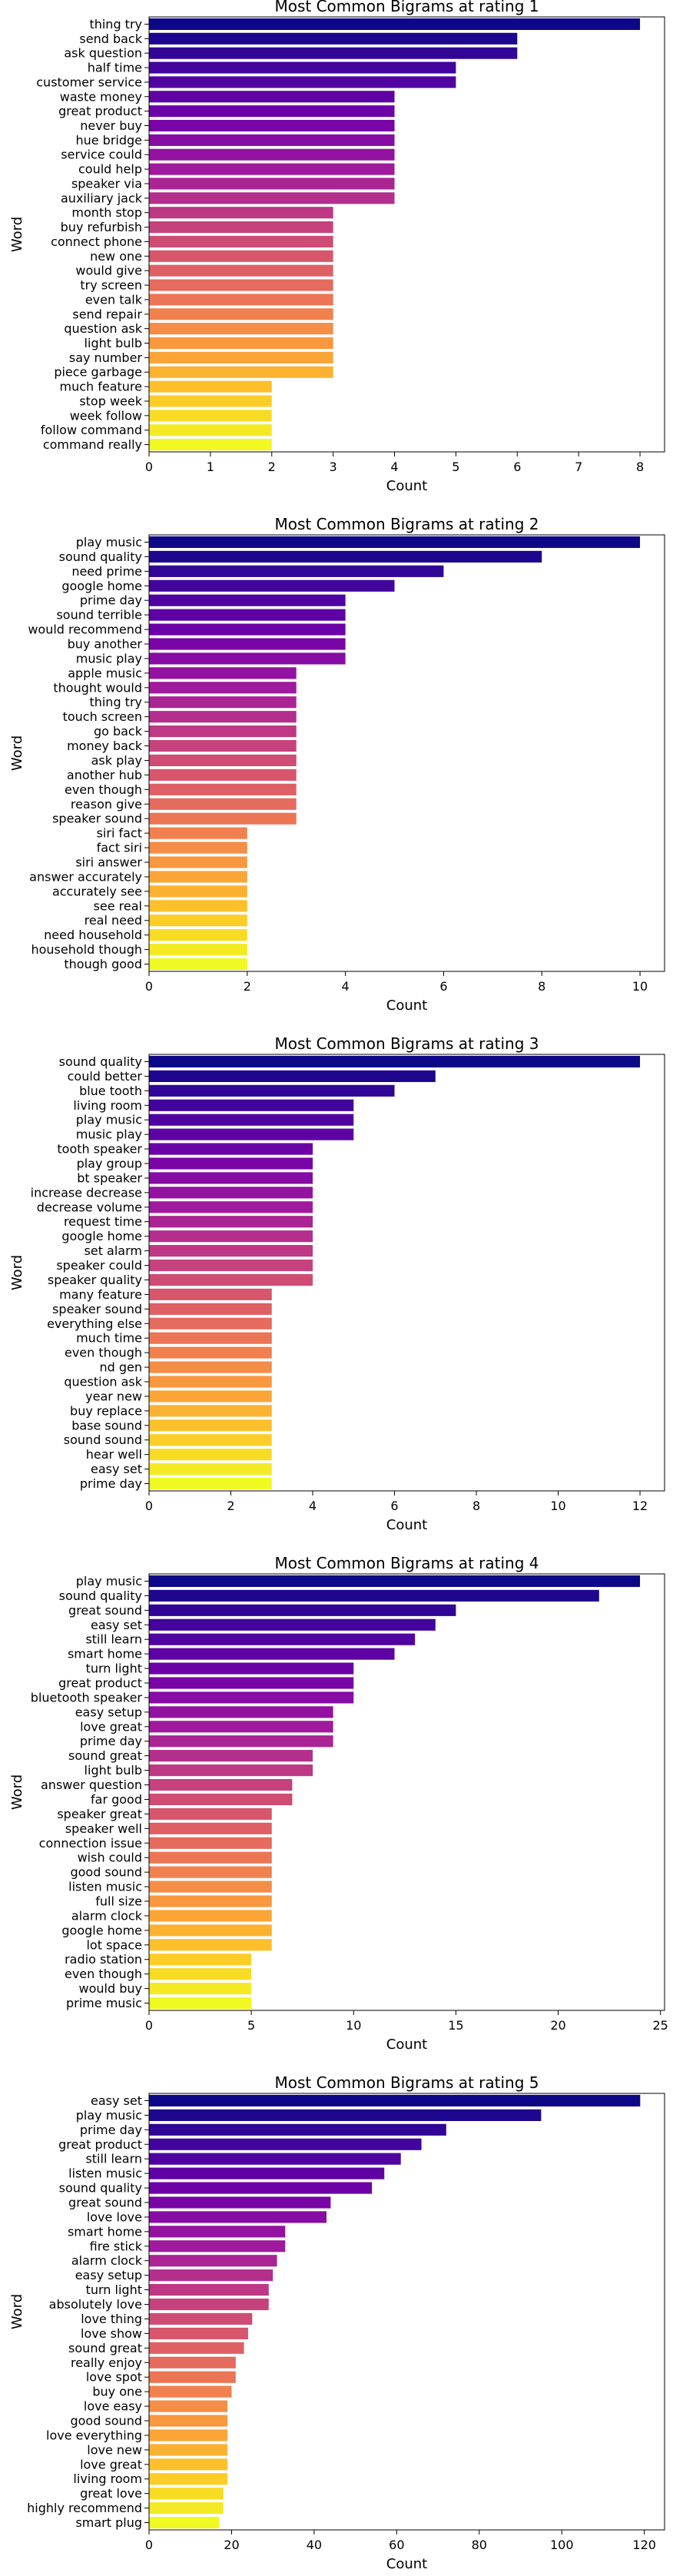 The image size is (673, 2576). Describe the element at coordinates (110, 169) in the screenshot. I see `y-tick-label: could help` at that location.